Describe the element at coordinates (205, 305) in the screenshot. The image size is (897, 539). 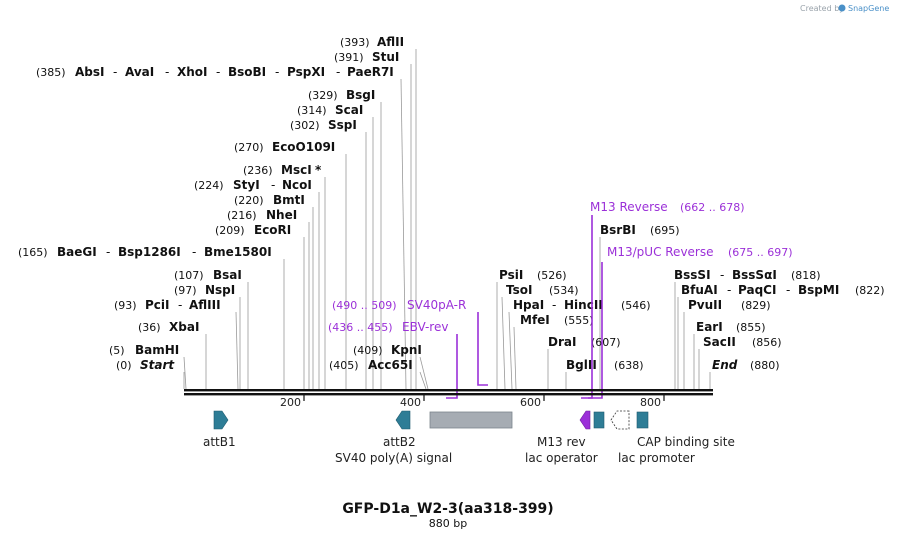
I see `enzyme-name: AflIII` at that location.